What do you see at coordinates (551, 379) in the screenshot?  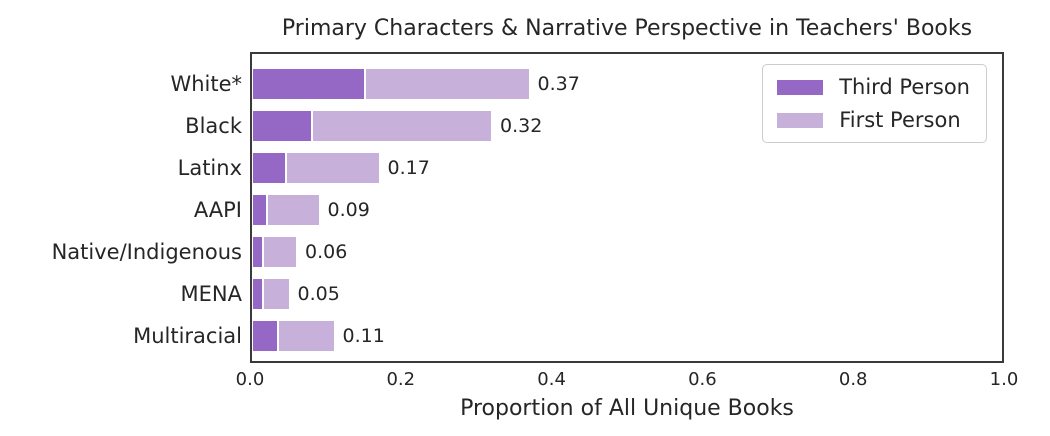 I see `x-axis-tick-label: 0.4` at bounding box center [551, 379].